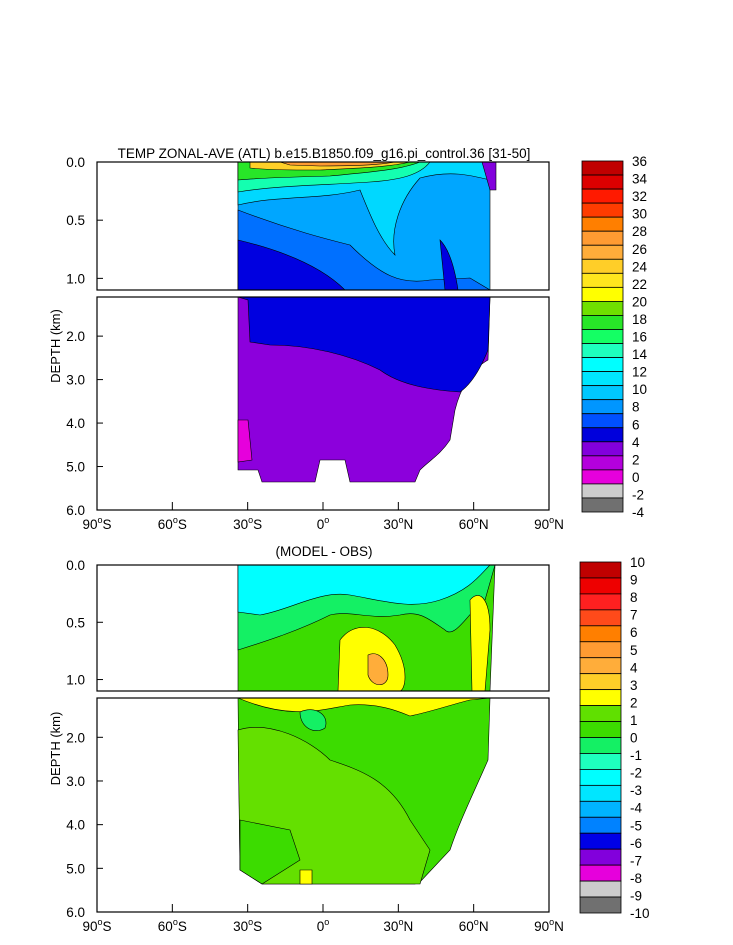 This screenshot has width=733, height=945. I want to click on colorbar-label: -7, so click(636, 860).